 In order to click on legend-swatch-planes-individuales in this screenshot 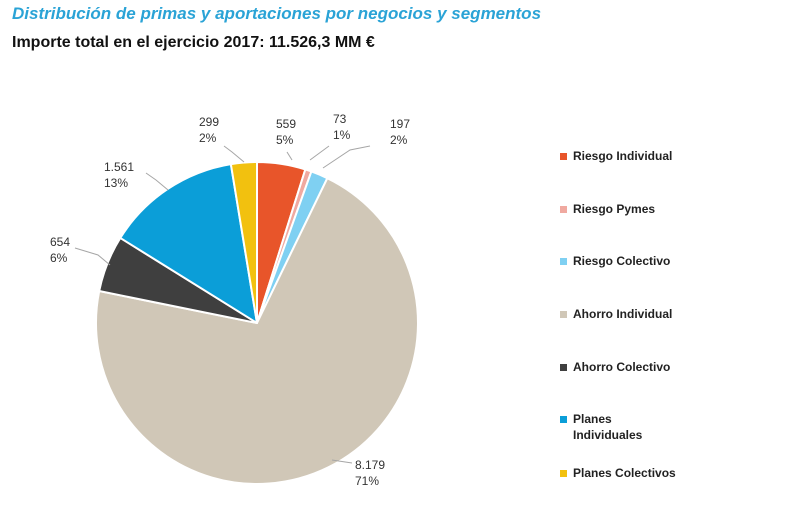, I will do `click(563, 419)`.